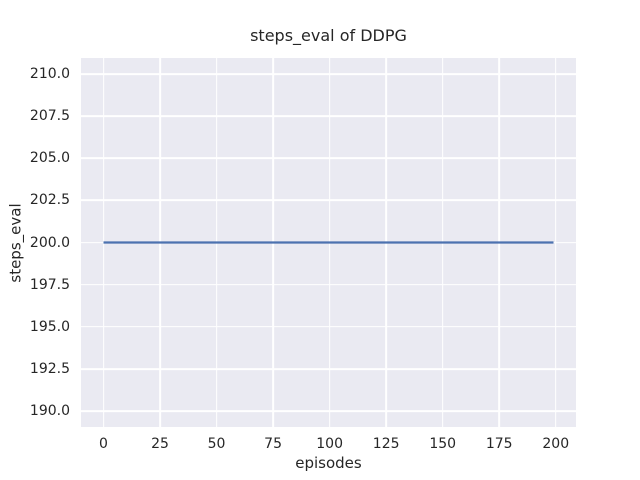  Describe the element at coordinates (103, 444) in the screenshot. I see `x-tick-label: 0` at that location.